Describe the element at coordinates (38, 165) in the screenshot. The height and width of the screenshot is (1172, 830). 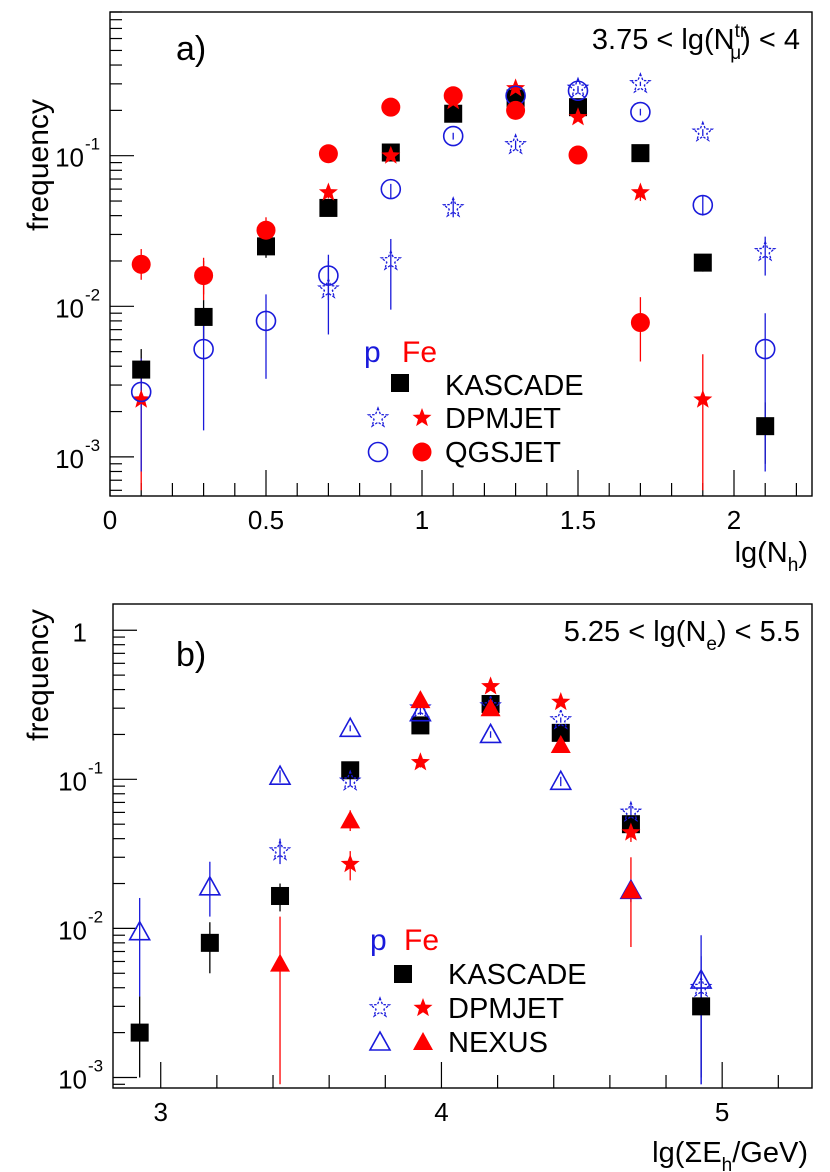
I see `panel-a-y-axis-label: frequency` at that location.